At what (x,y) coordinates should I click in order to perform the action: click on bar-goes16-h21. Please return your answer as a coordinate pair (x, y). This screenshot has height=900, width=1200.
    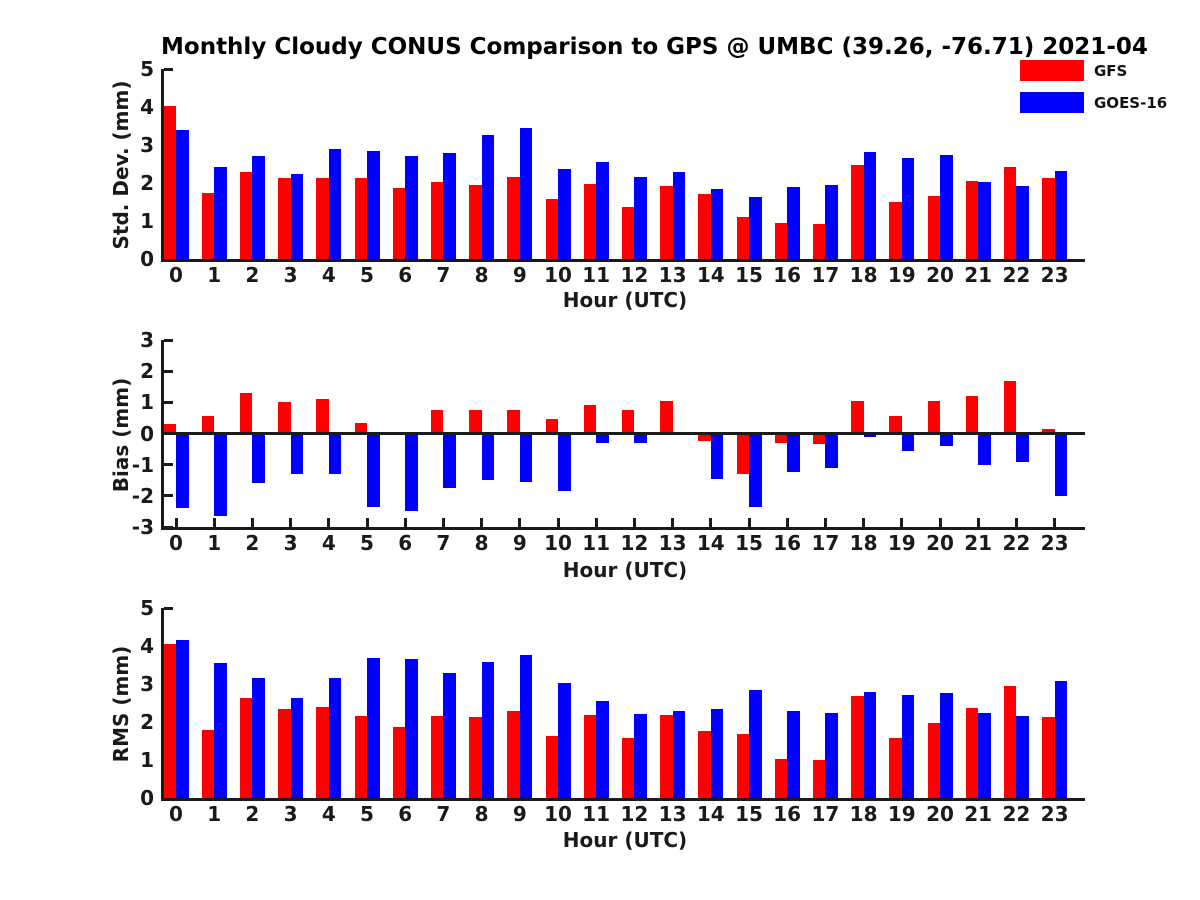
    Looking at the image, I should click on (984, 220).